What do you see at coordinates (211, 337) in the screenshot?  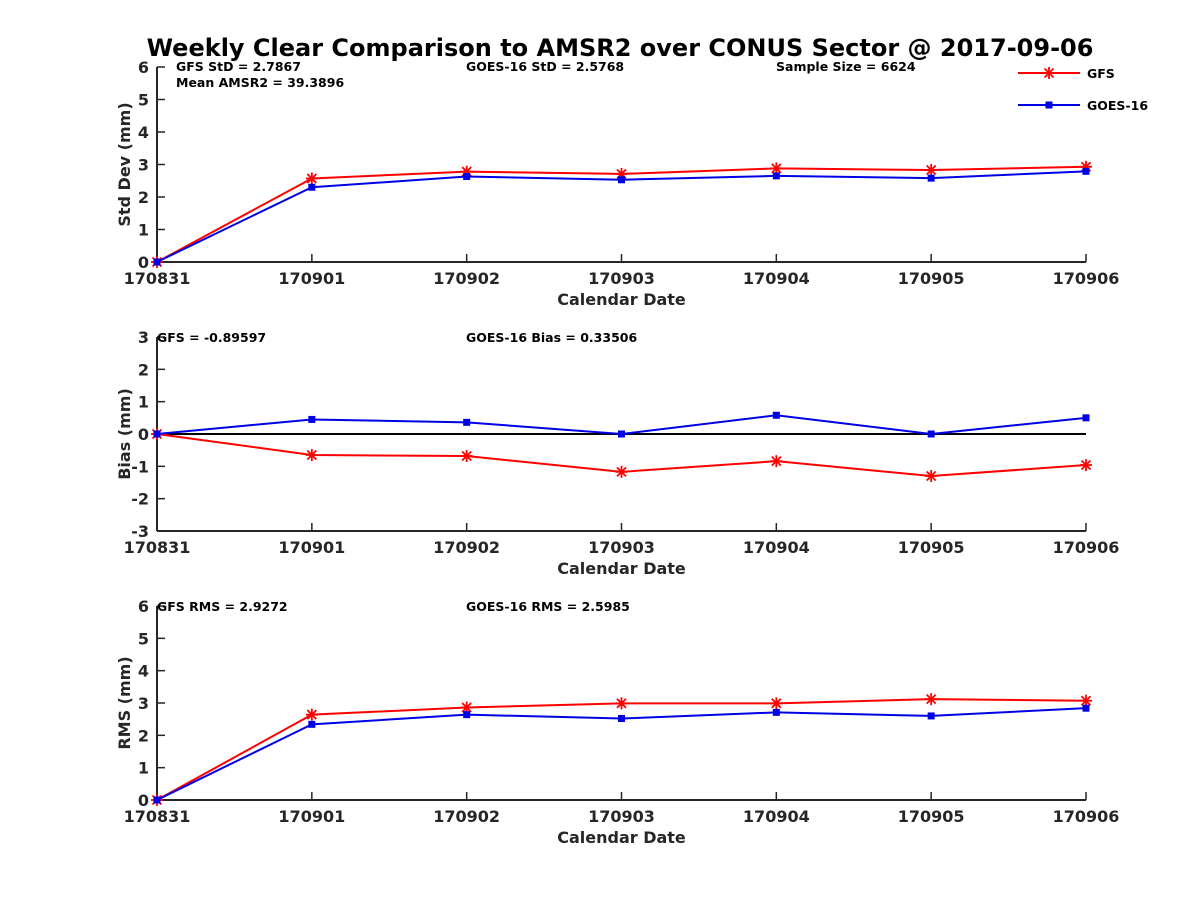 I see `annotation: GFS = -0.89597` at bounding box center [211, 337].